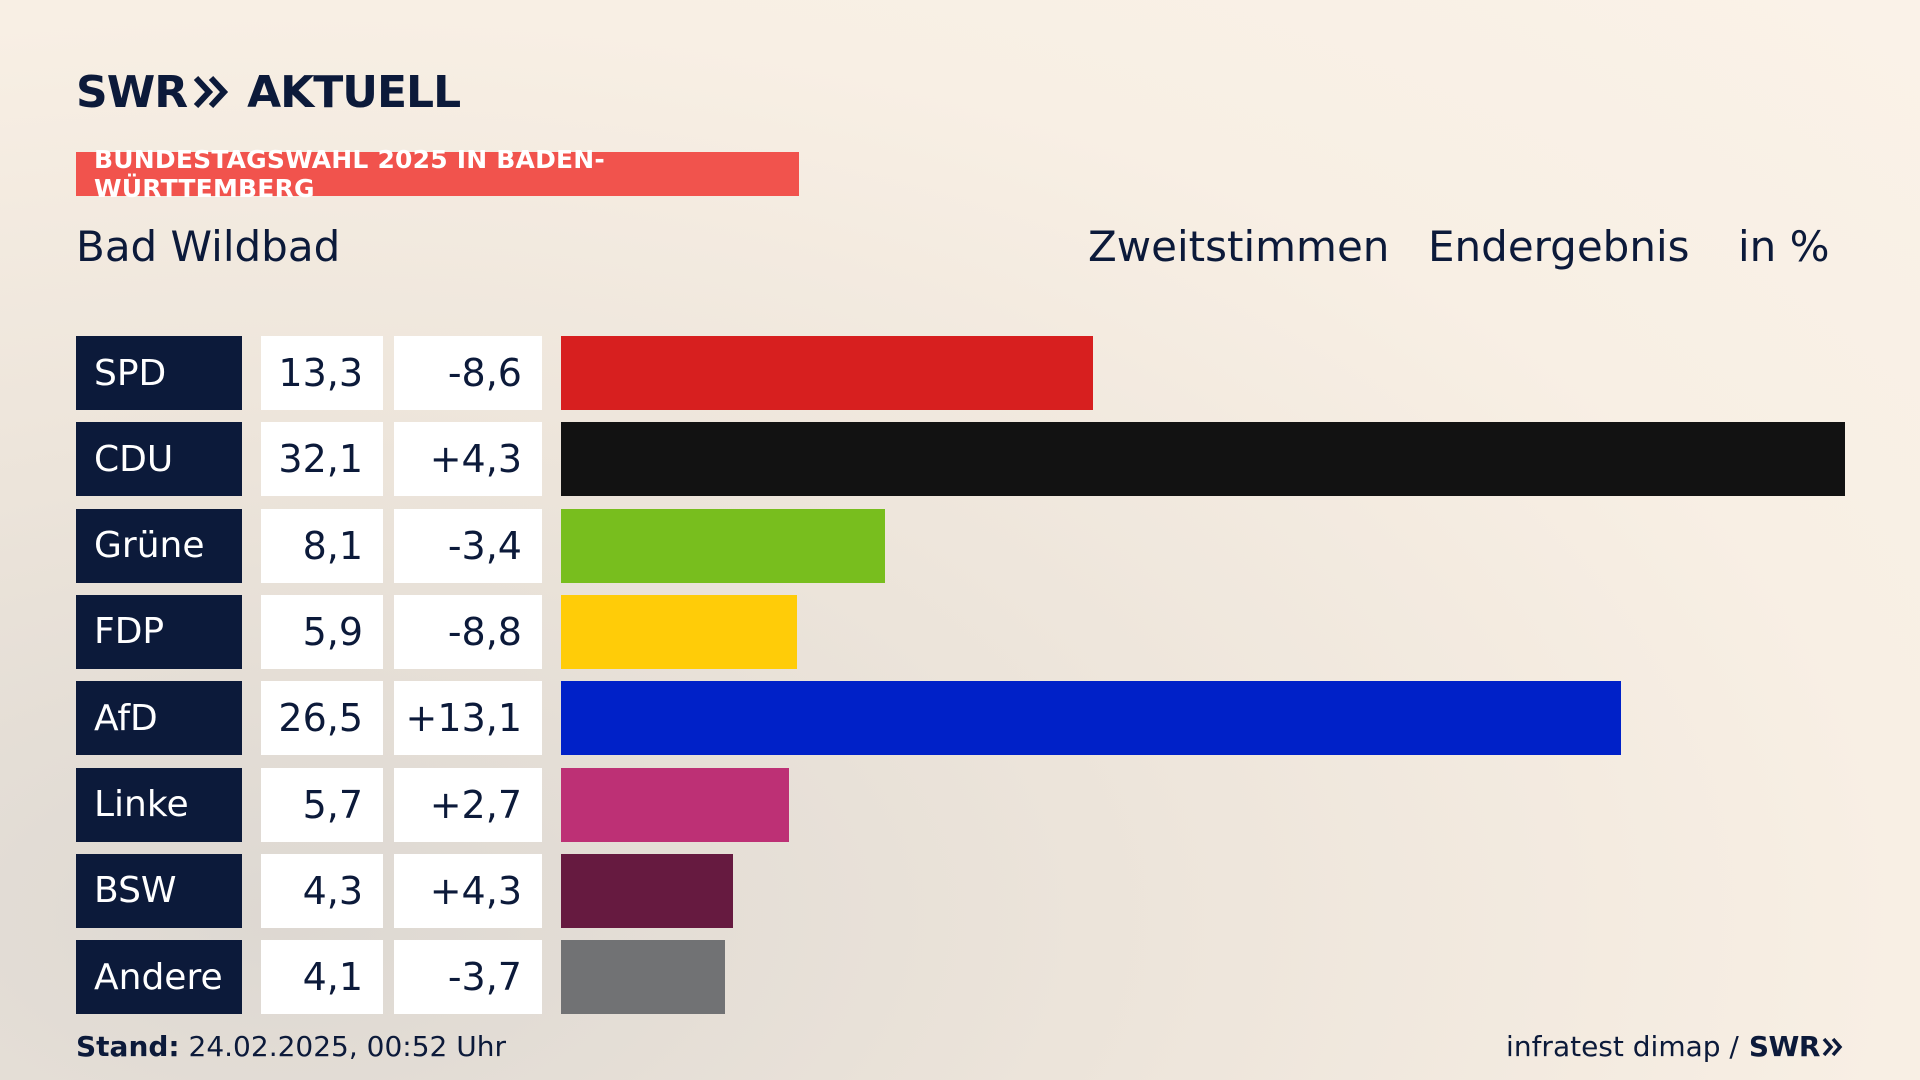  Describe the element at coordinates (322, 804) in the screenshot. I see `vote-share-value: 5,7` at that location.